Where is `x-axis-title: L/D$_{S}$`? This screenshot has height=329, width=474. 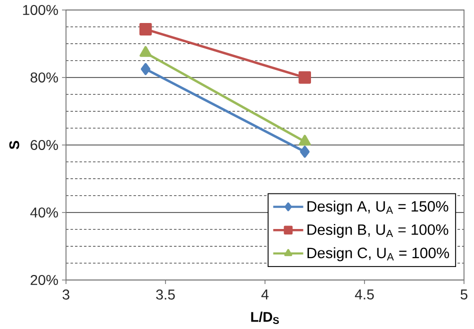
x-axis-title: L/D$_{S}$ is located at coordinates (265, 318).